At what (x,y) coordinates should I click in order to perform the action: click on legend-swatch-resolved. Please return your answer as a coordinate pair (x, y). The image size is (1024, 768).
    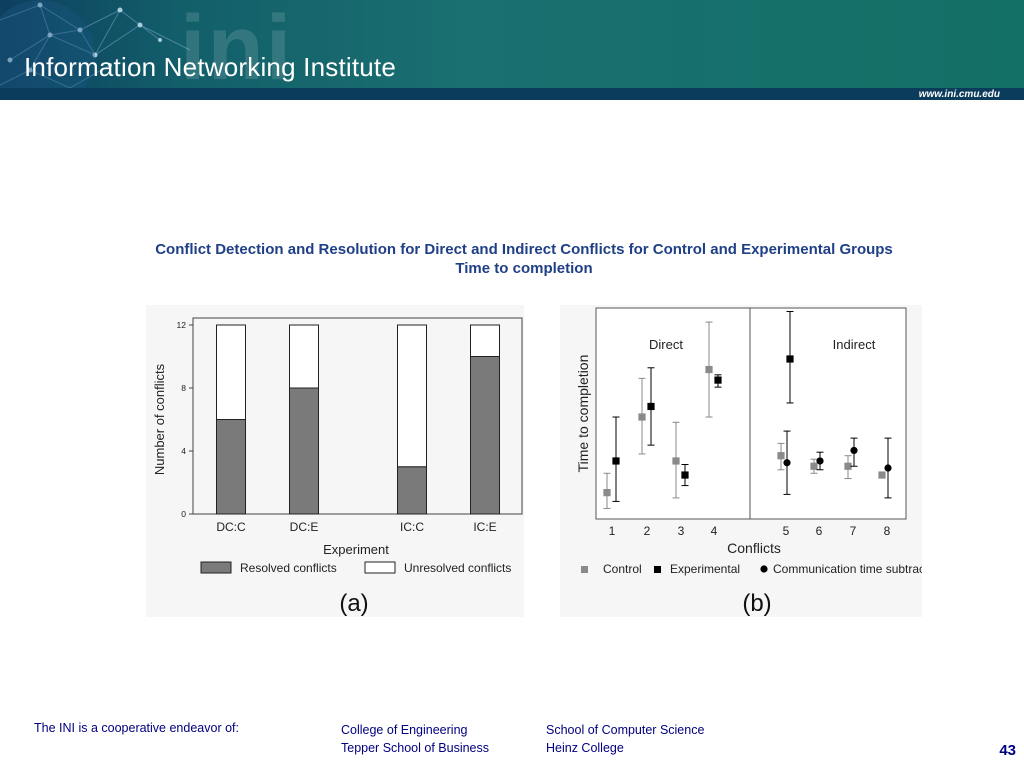
    Looking at the image, I should click on (216, 567).